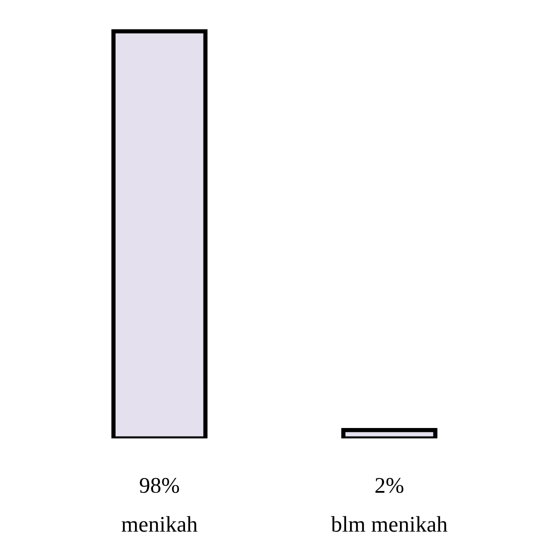 The image size is (538, 548). Describe the element at coordinates (389, 485) in the screenshot. I see `data-label: 2%` at that location.